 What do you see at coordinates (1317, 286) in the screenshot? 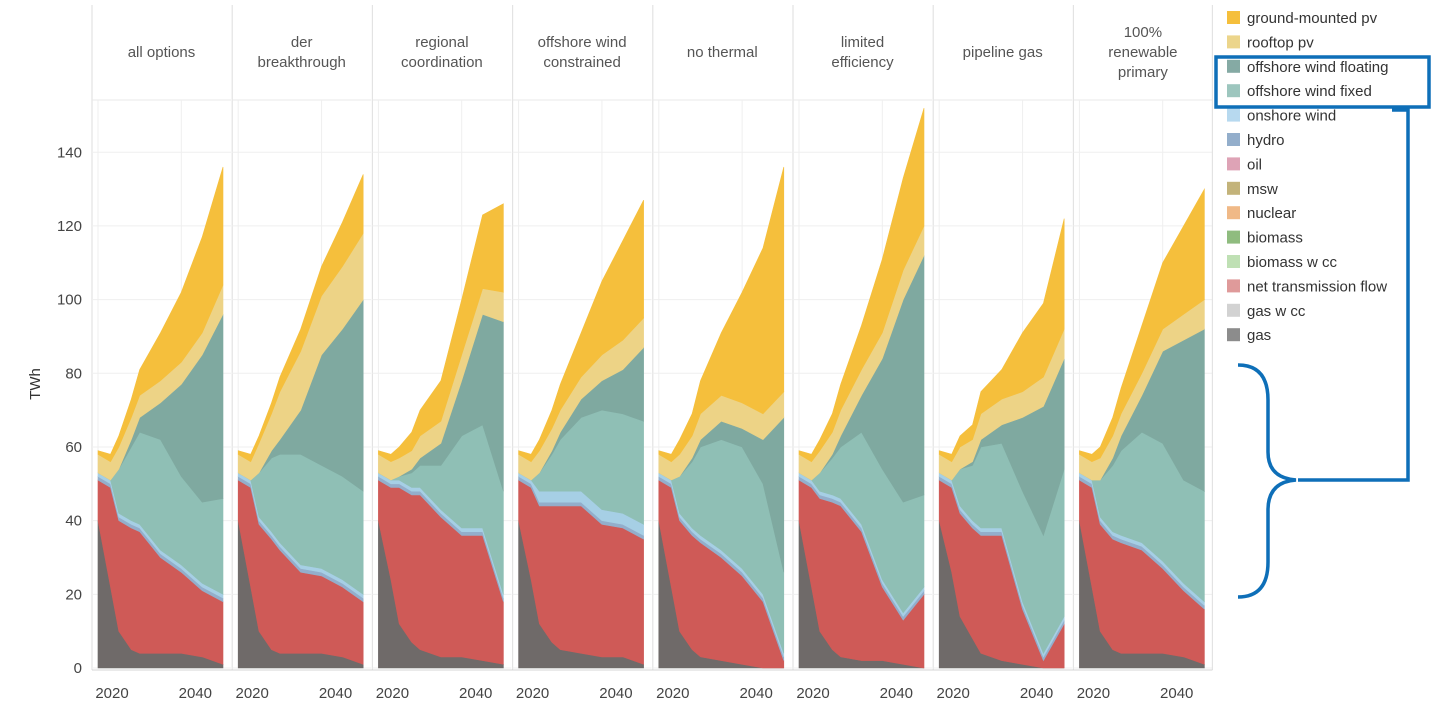
I see `legend-label-net-transmission-flow: net transmission flow` at bounding box center [1317, 286].